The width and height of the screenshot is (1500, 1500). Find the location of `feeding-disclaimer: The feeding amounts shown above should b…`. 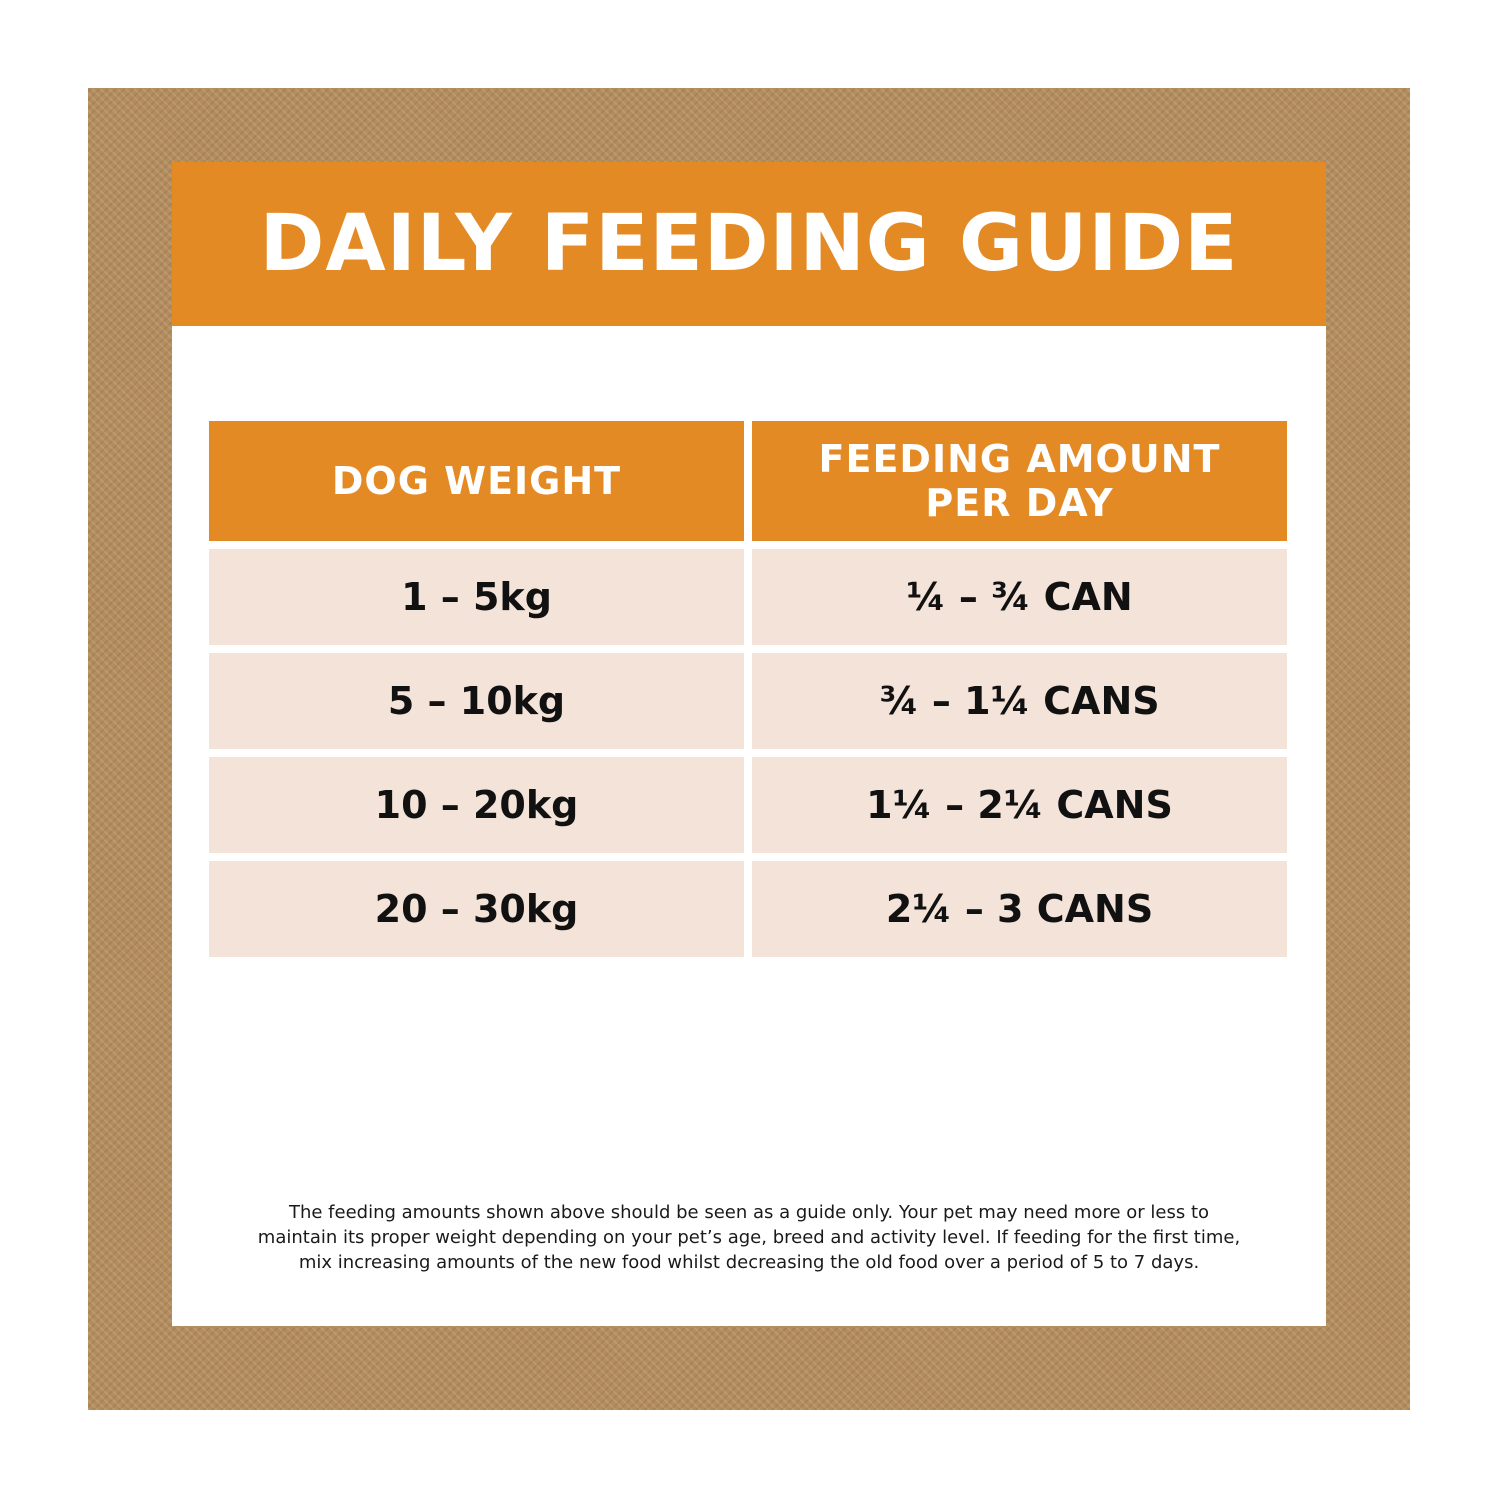

feeding-disclaimer: The feeding amounts shown above should b… is located at coordinates (749, 1237).